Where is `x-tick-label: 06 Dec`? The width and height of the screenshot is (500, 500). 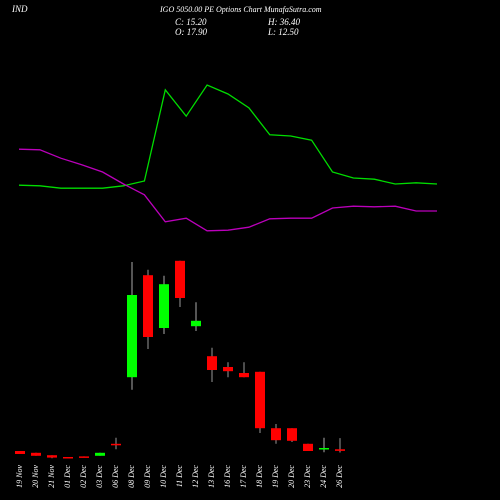
x-tick-label: 06 Dec is located at coordinates (115, 476).